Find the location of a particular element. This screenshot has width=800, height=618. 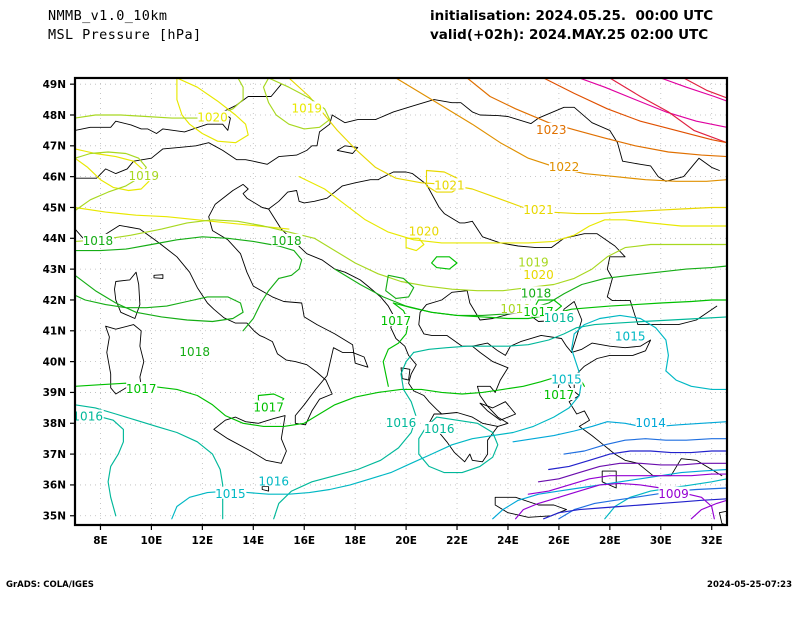

y-axis-tick-label: 35N is located at coordinates (54, 517).